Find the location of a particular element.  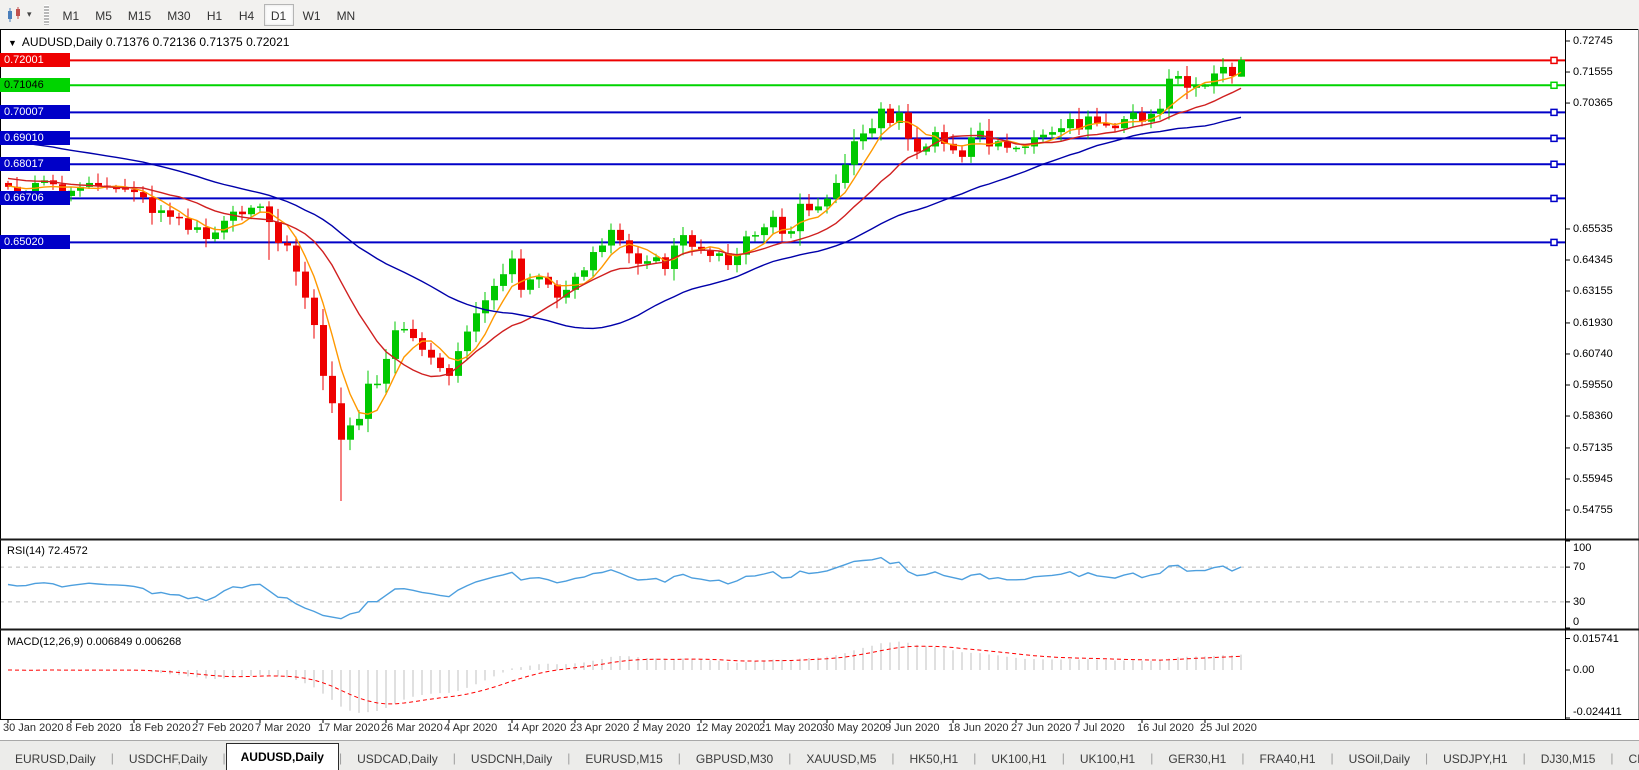

price-axis-tick: 0.65535 is located at coordinates (1593, 229).